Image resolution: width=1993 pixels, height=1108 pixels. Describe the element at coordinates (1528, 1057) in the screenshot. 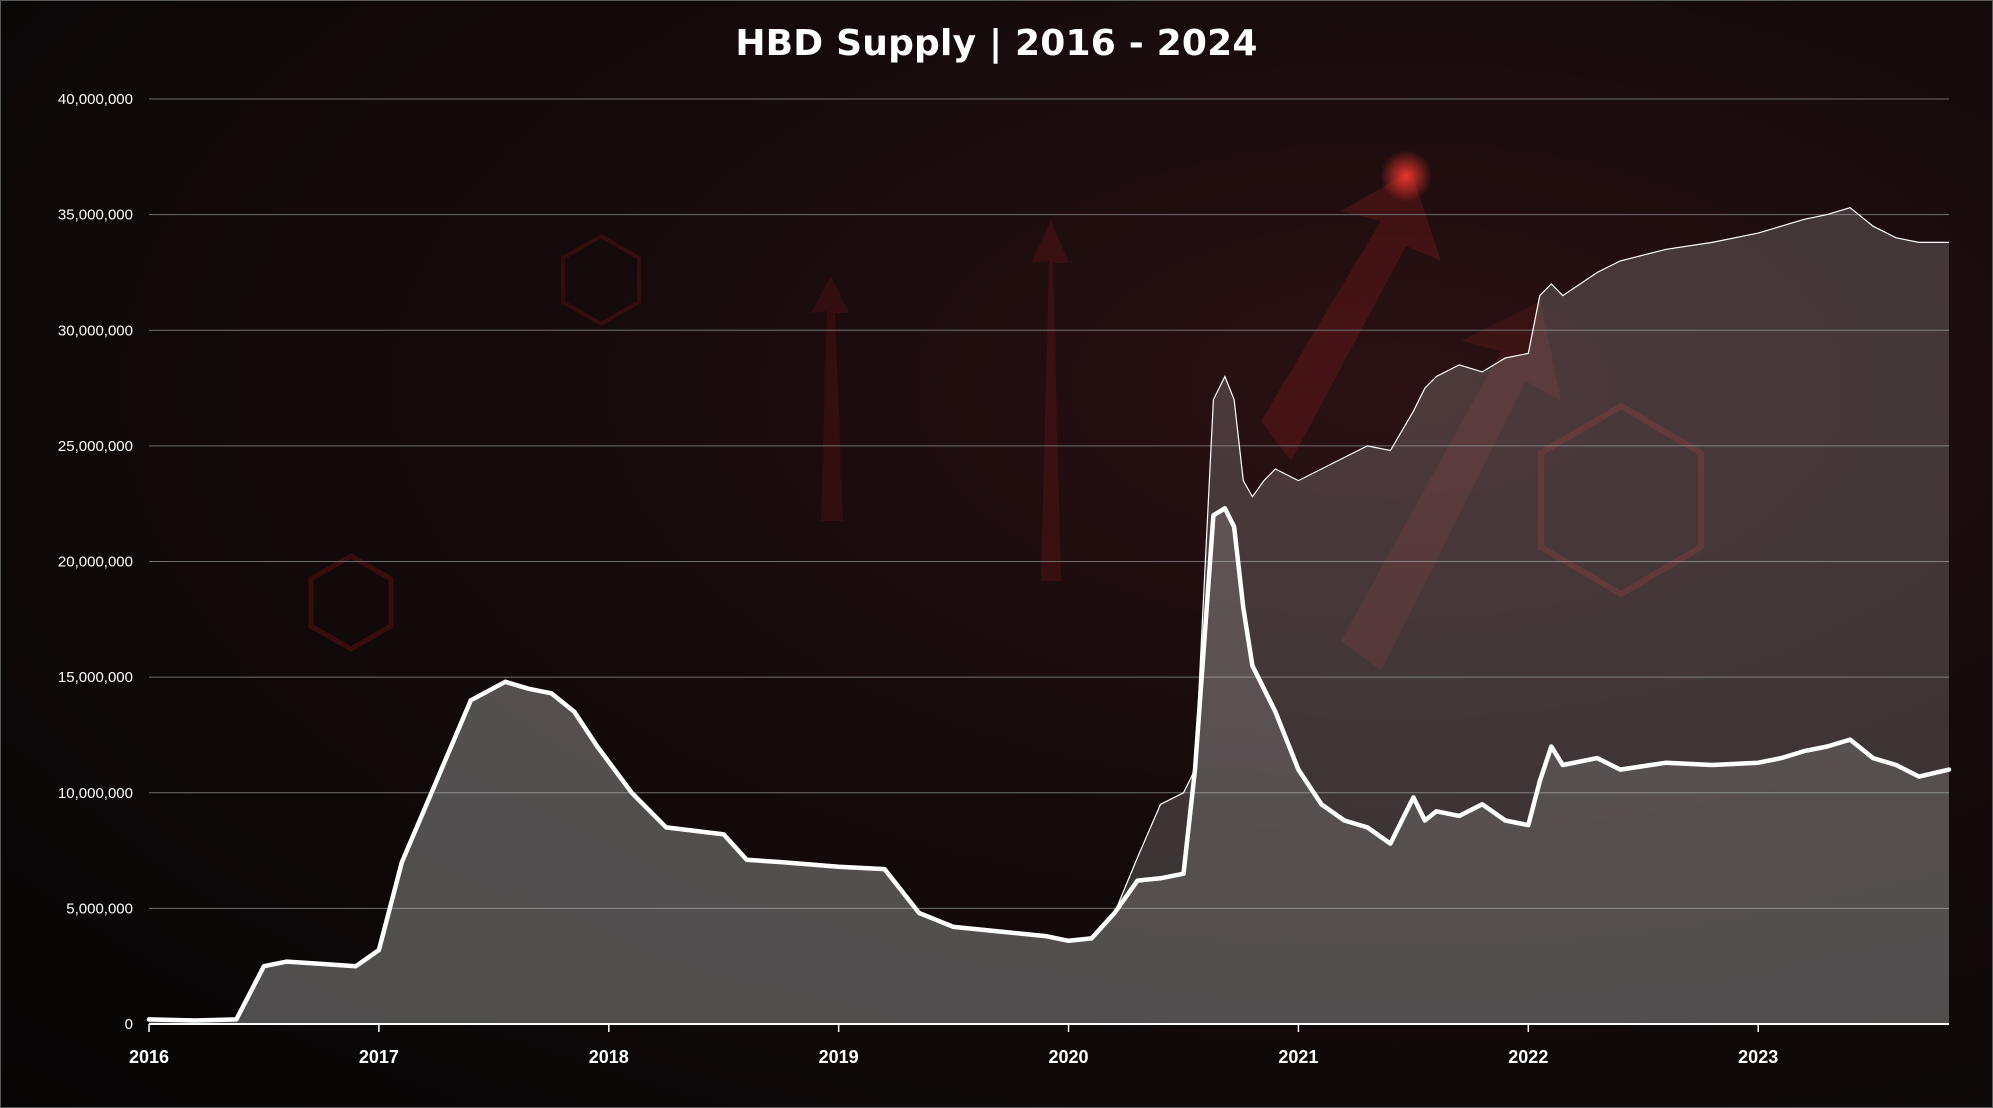

I see `x-tick-label: 2022` at that location.